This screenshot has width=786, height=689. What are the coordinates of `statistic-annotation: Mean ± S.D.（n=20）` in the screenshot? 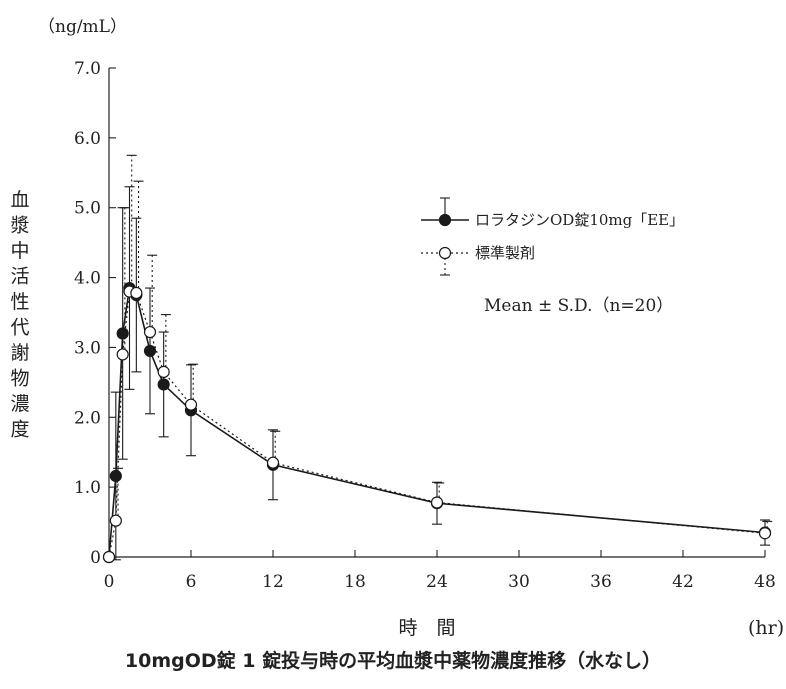 It's located at (578, 306).